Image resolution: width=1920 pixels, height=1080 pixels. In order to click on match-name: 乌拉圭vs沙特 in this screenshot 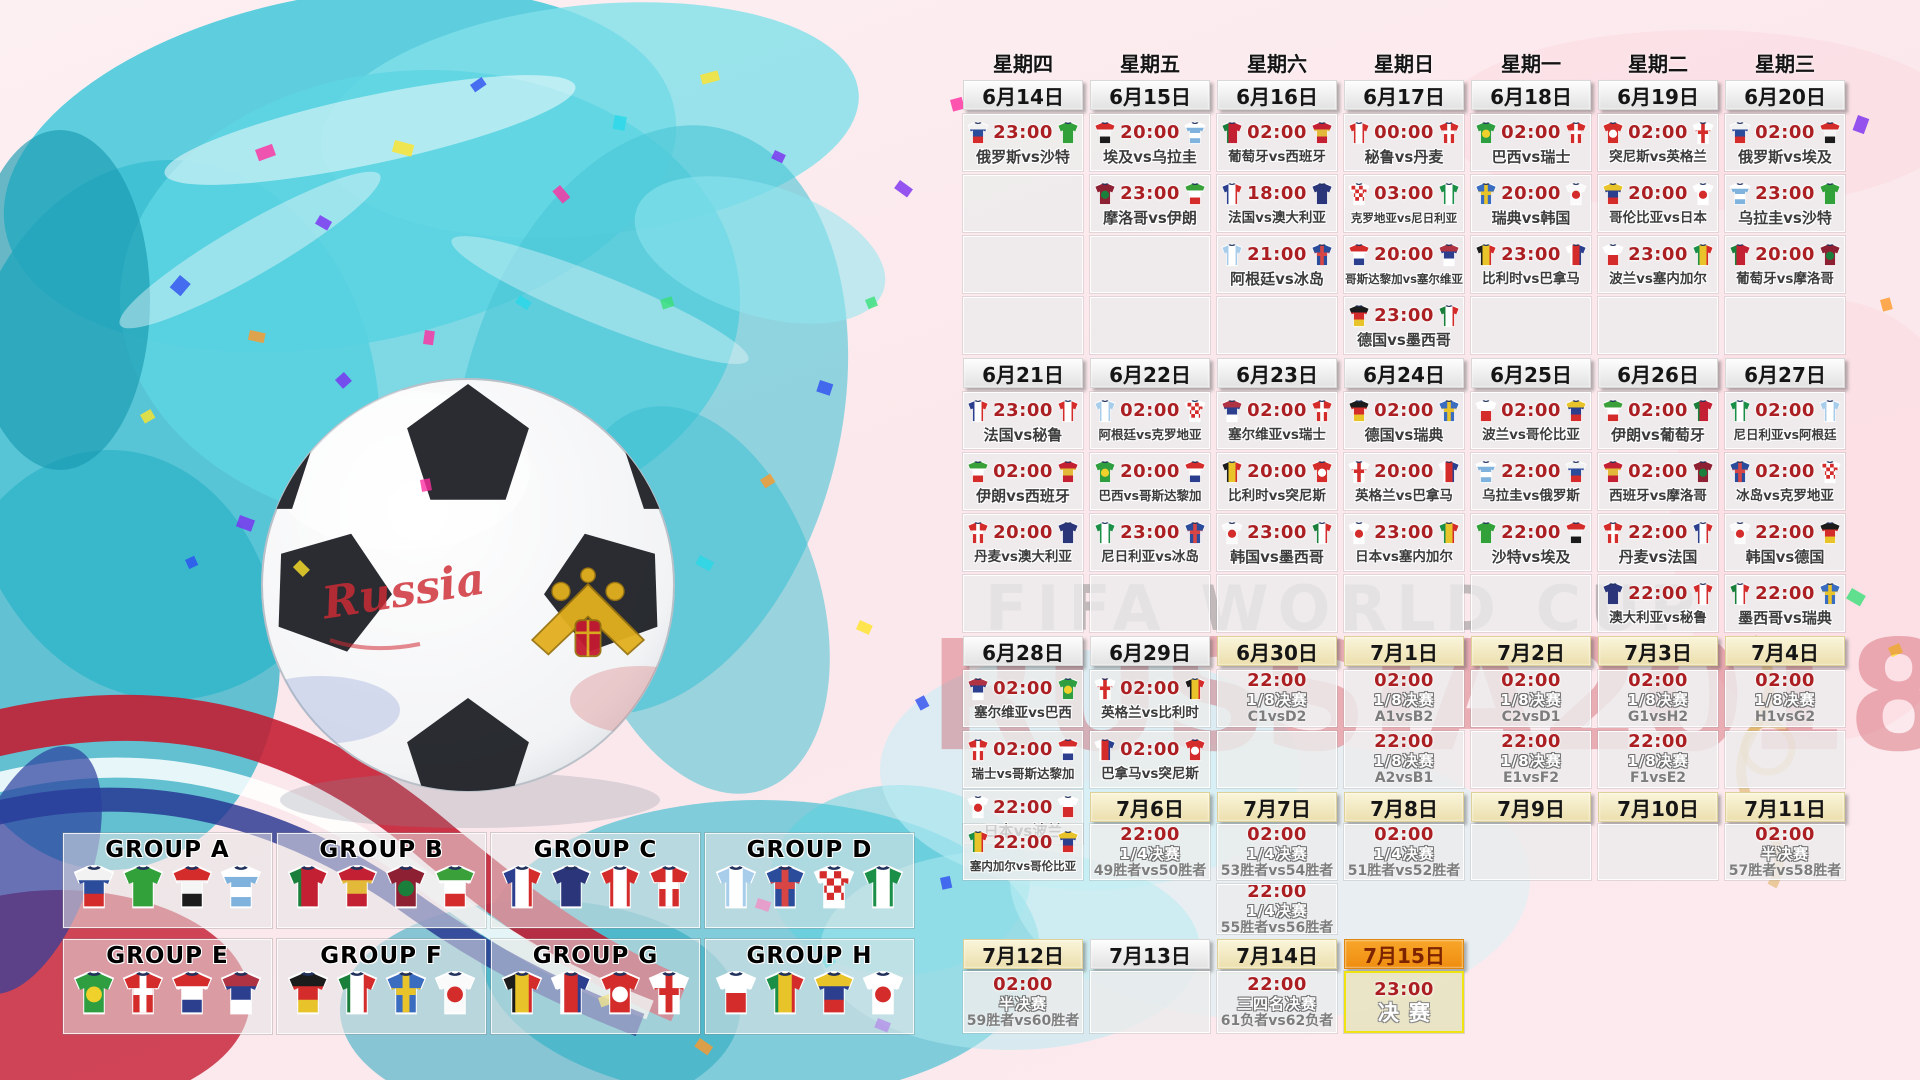, I will do `click(1785, 217)`.